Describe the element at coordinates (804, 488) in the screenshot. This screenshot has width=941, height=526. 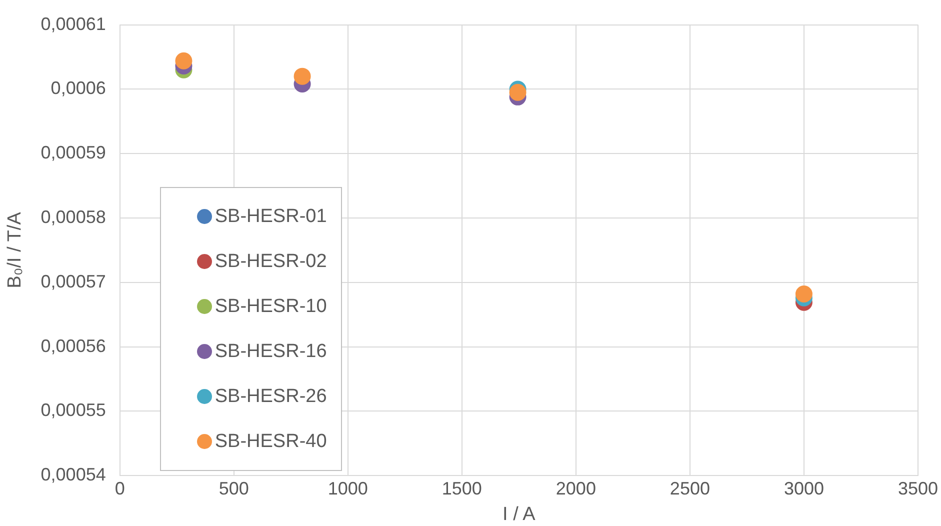
I see `x-tick-label: 3000` at that location.